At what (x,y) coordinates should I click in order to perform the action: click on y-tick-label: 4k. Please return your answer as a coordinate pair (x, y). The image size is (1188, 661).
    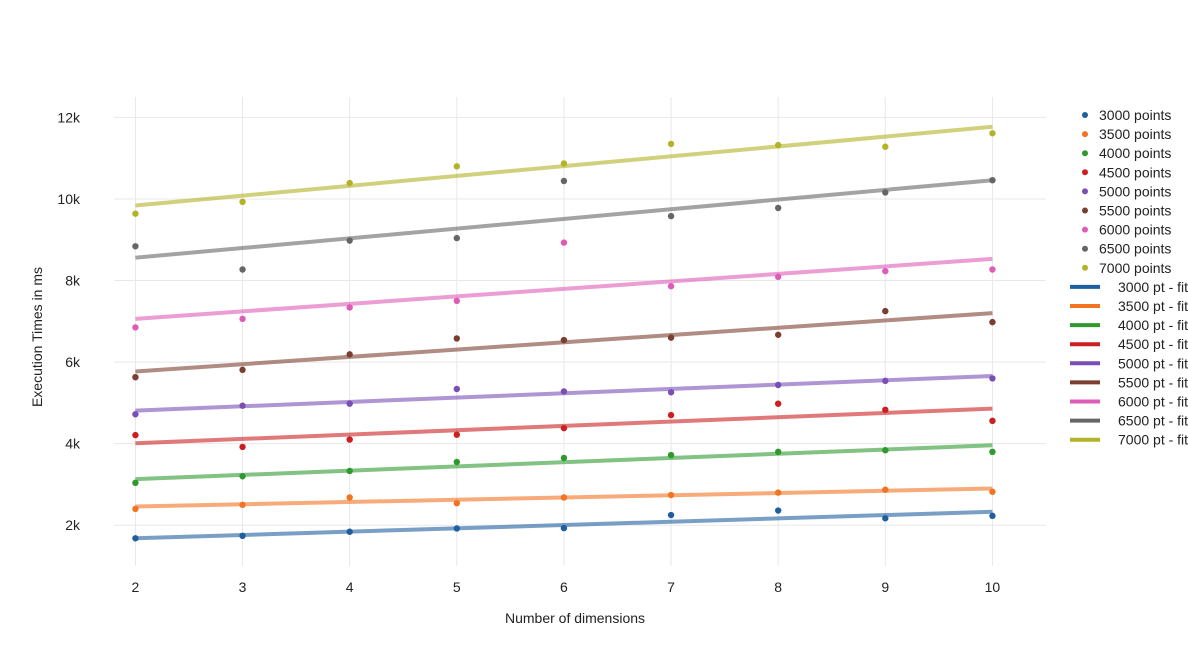
    Looking at the image, I should click on (73, 444).